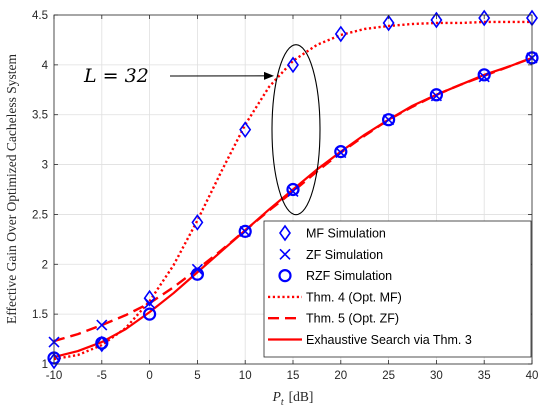  I want to click on x-tick-label: 5, so click(197, 376).